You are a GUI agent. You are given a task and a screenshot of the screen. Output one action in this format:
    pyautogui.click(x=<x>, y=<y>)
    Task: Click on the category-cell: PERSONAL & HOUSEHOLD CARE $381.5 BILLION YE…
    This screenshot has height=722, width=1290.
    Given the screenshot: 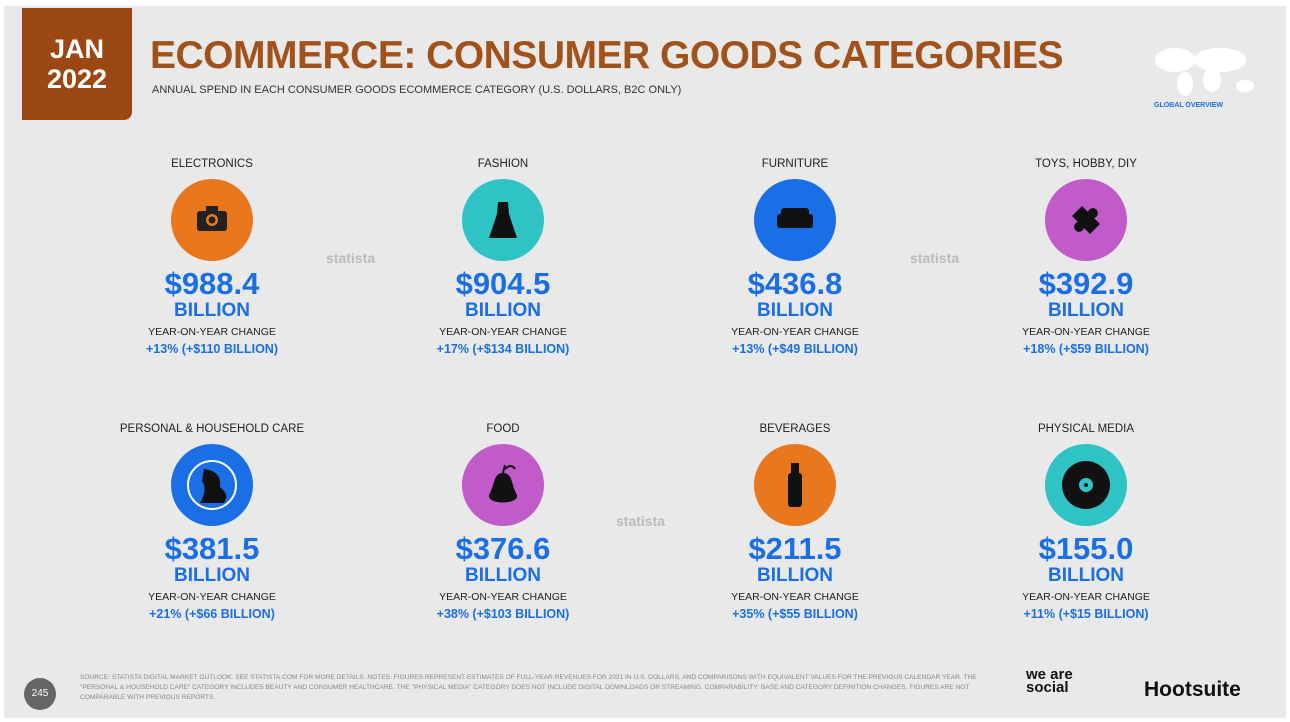 What is the action you would take?
    pyautogui.click(x=212, y=522)
    